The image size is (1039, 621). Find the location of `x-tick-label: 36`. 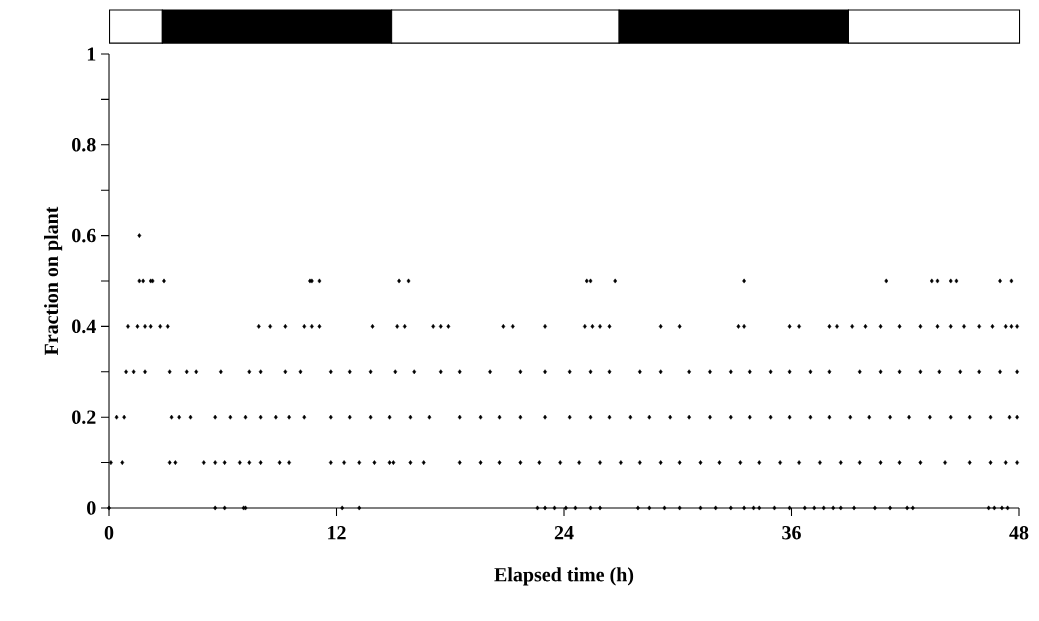

x-tick-label: 36 is located at coordinates (791, 533).